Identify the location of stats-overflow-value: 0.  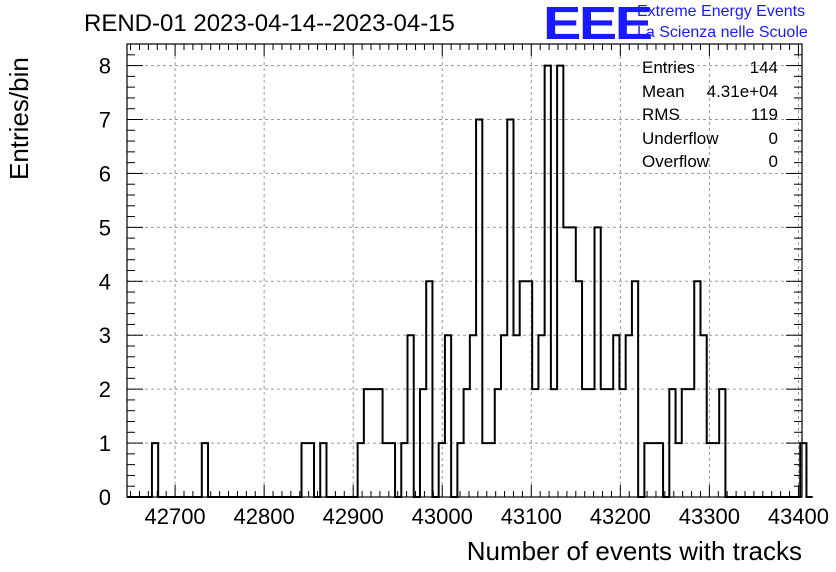
(773, 161).